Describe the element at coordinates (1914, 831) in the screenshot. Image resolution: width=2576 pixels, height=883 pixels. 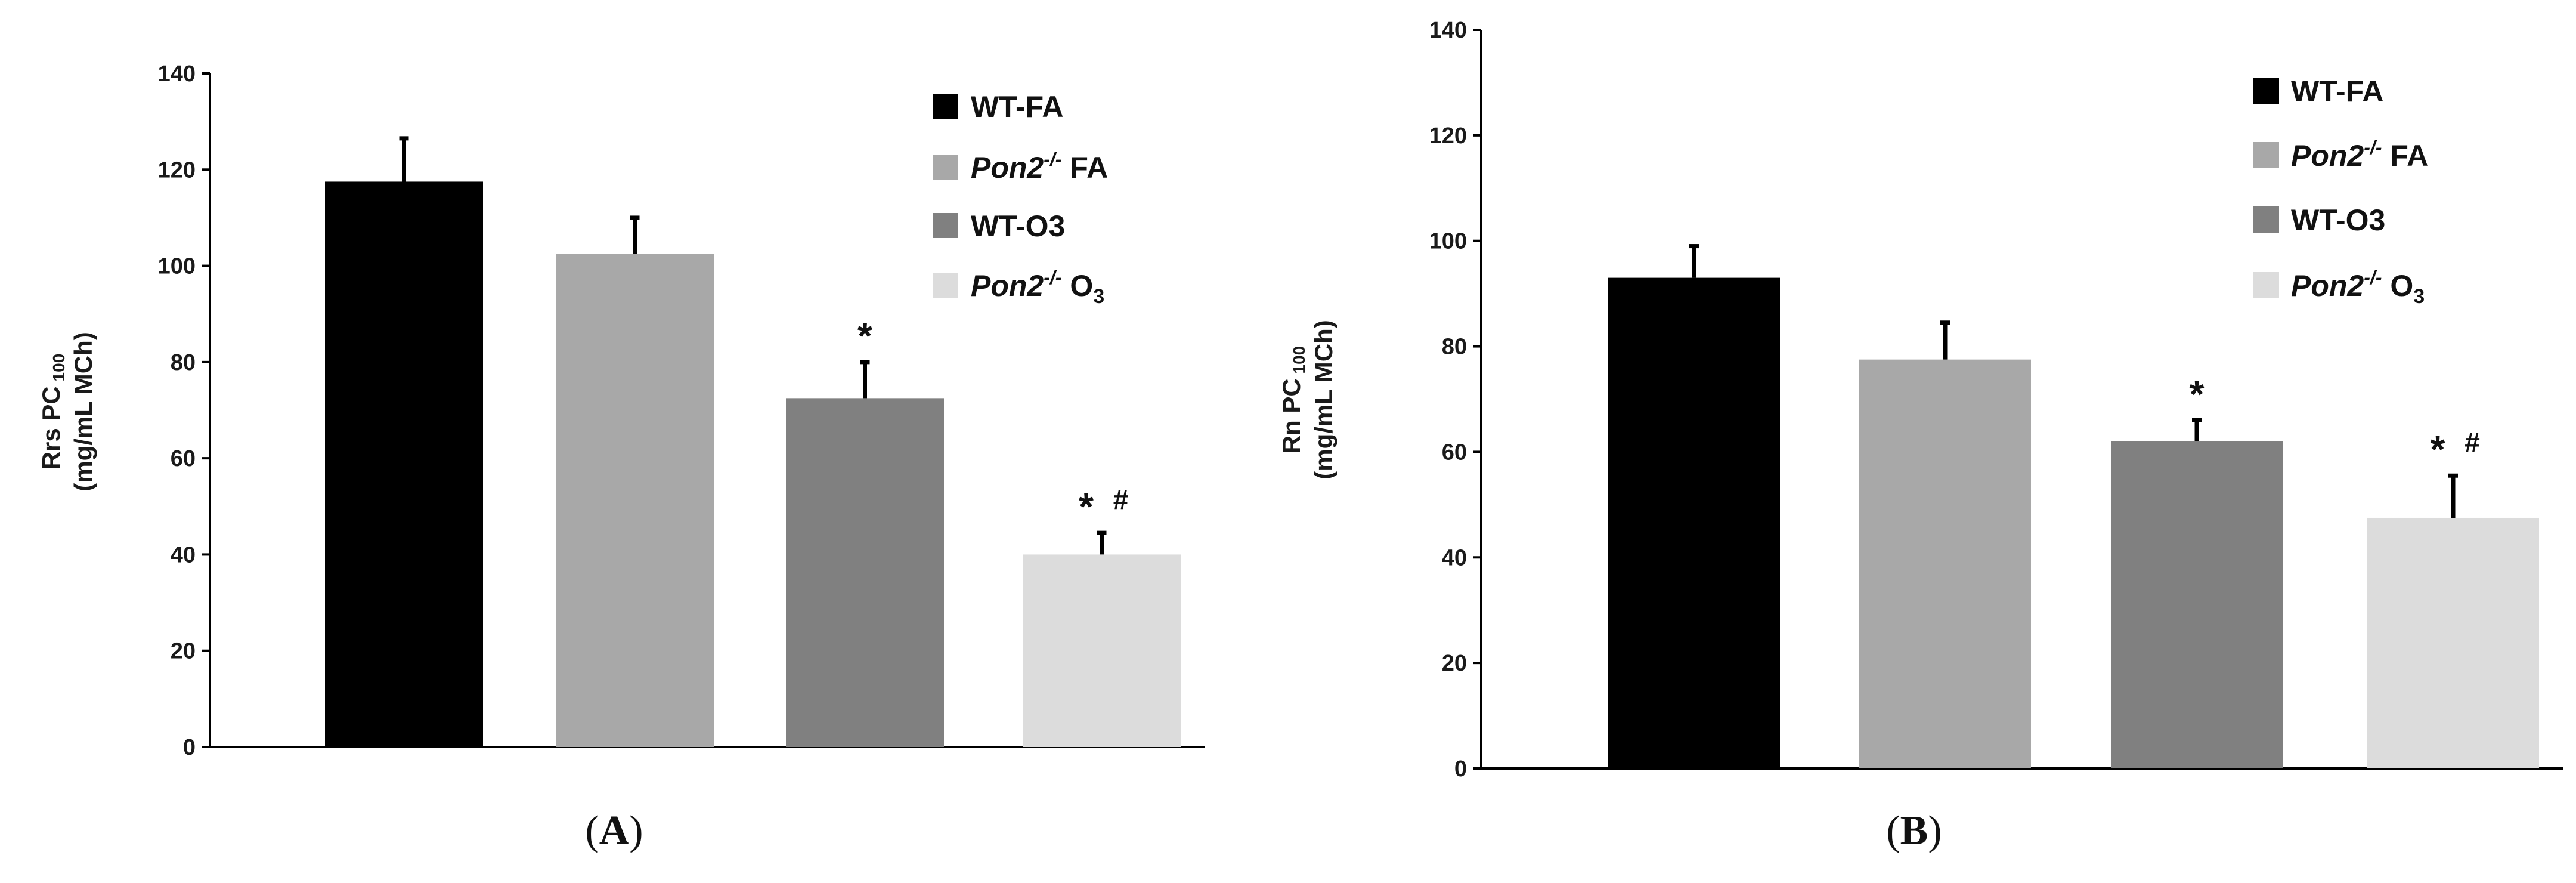
I see `panel-label: (B)` at that location.